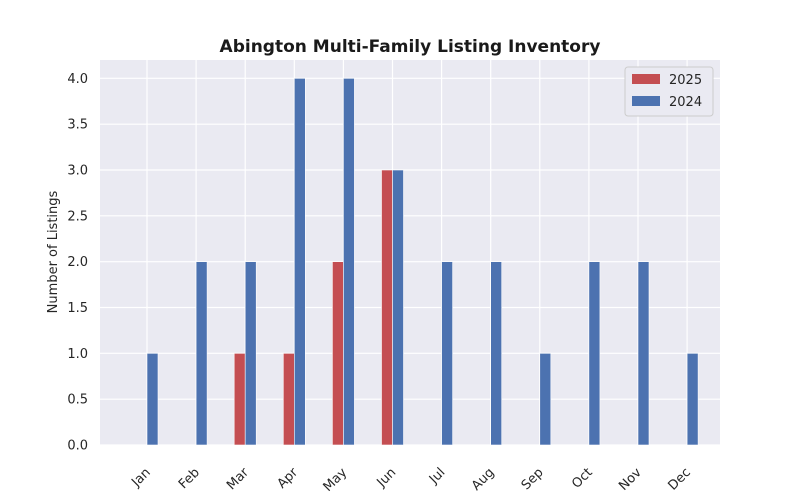 Image resolution: width=800 pixels, height=500 pixels. Describe the element at coordinates (630, 479) in the screenshot. I see `x-tick-label: Nov` at that location.